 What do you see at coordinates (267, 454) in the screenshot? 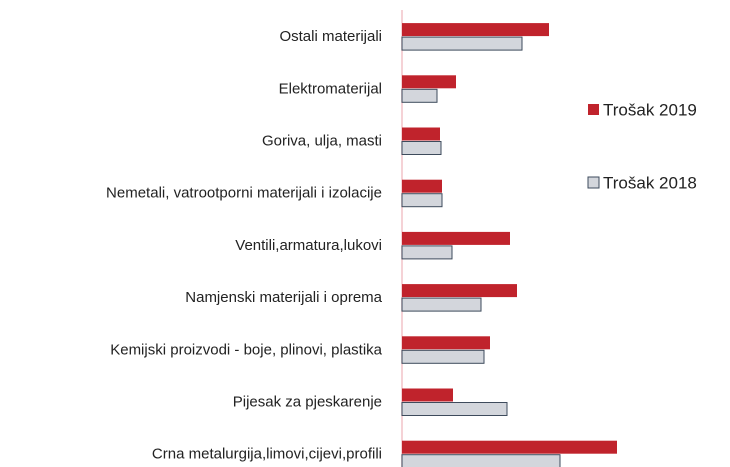
I see `category-label: Crna metalurgija,limovi,cijevi,profili` at bounding box center [267, 454].